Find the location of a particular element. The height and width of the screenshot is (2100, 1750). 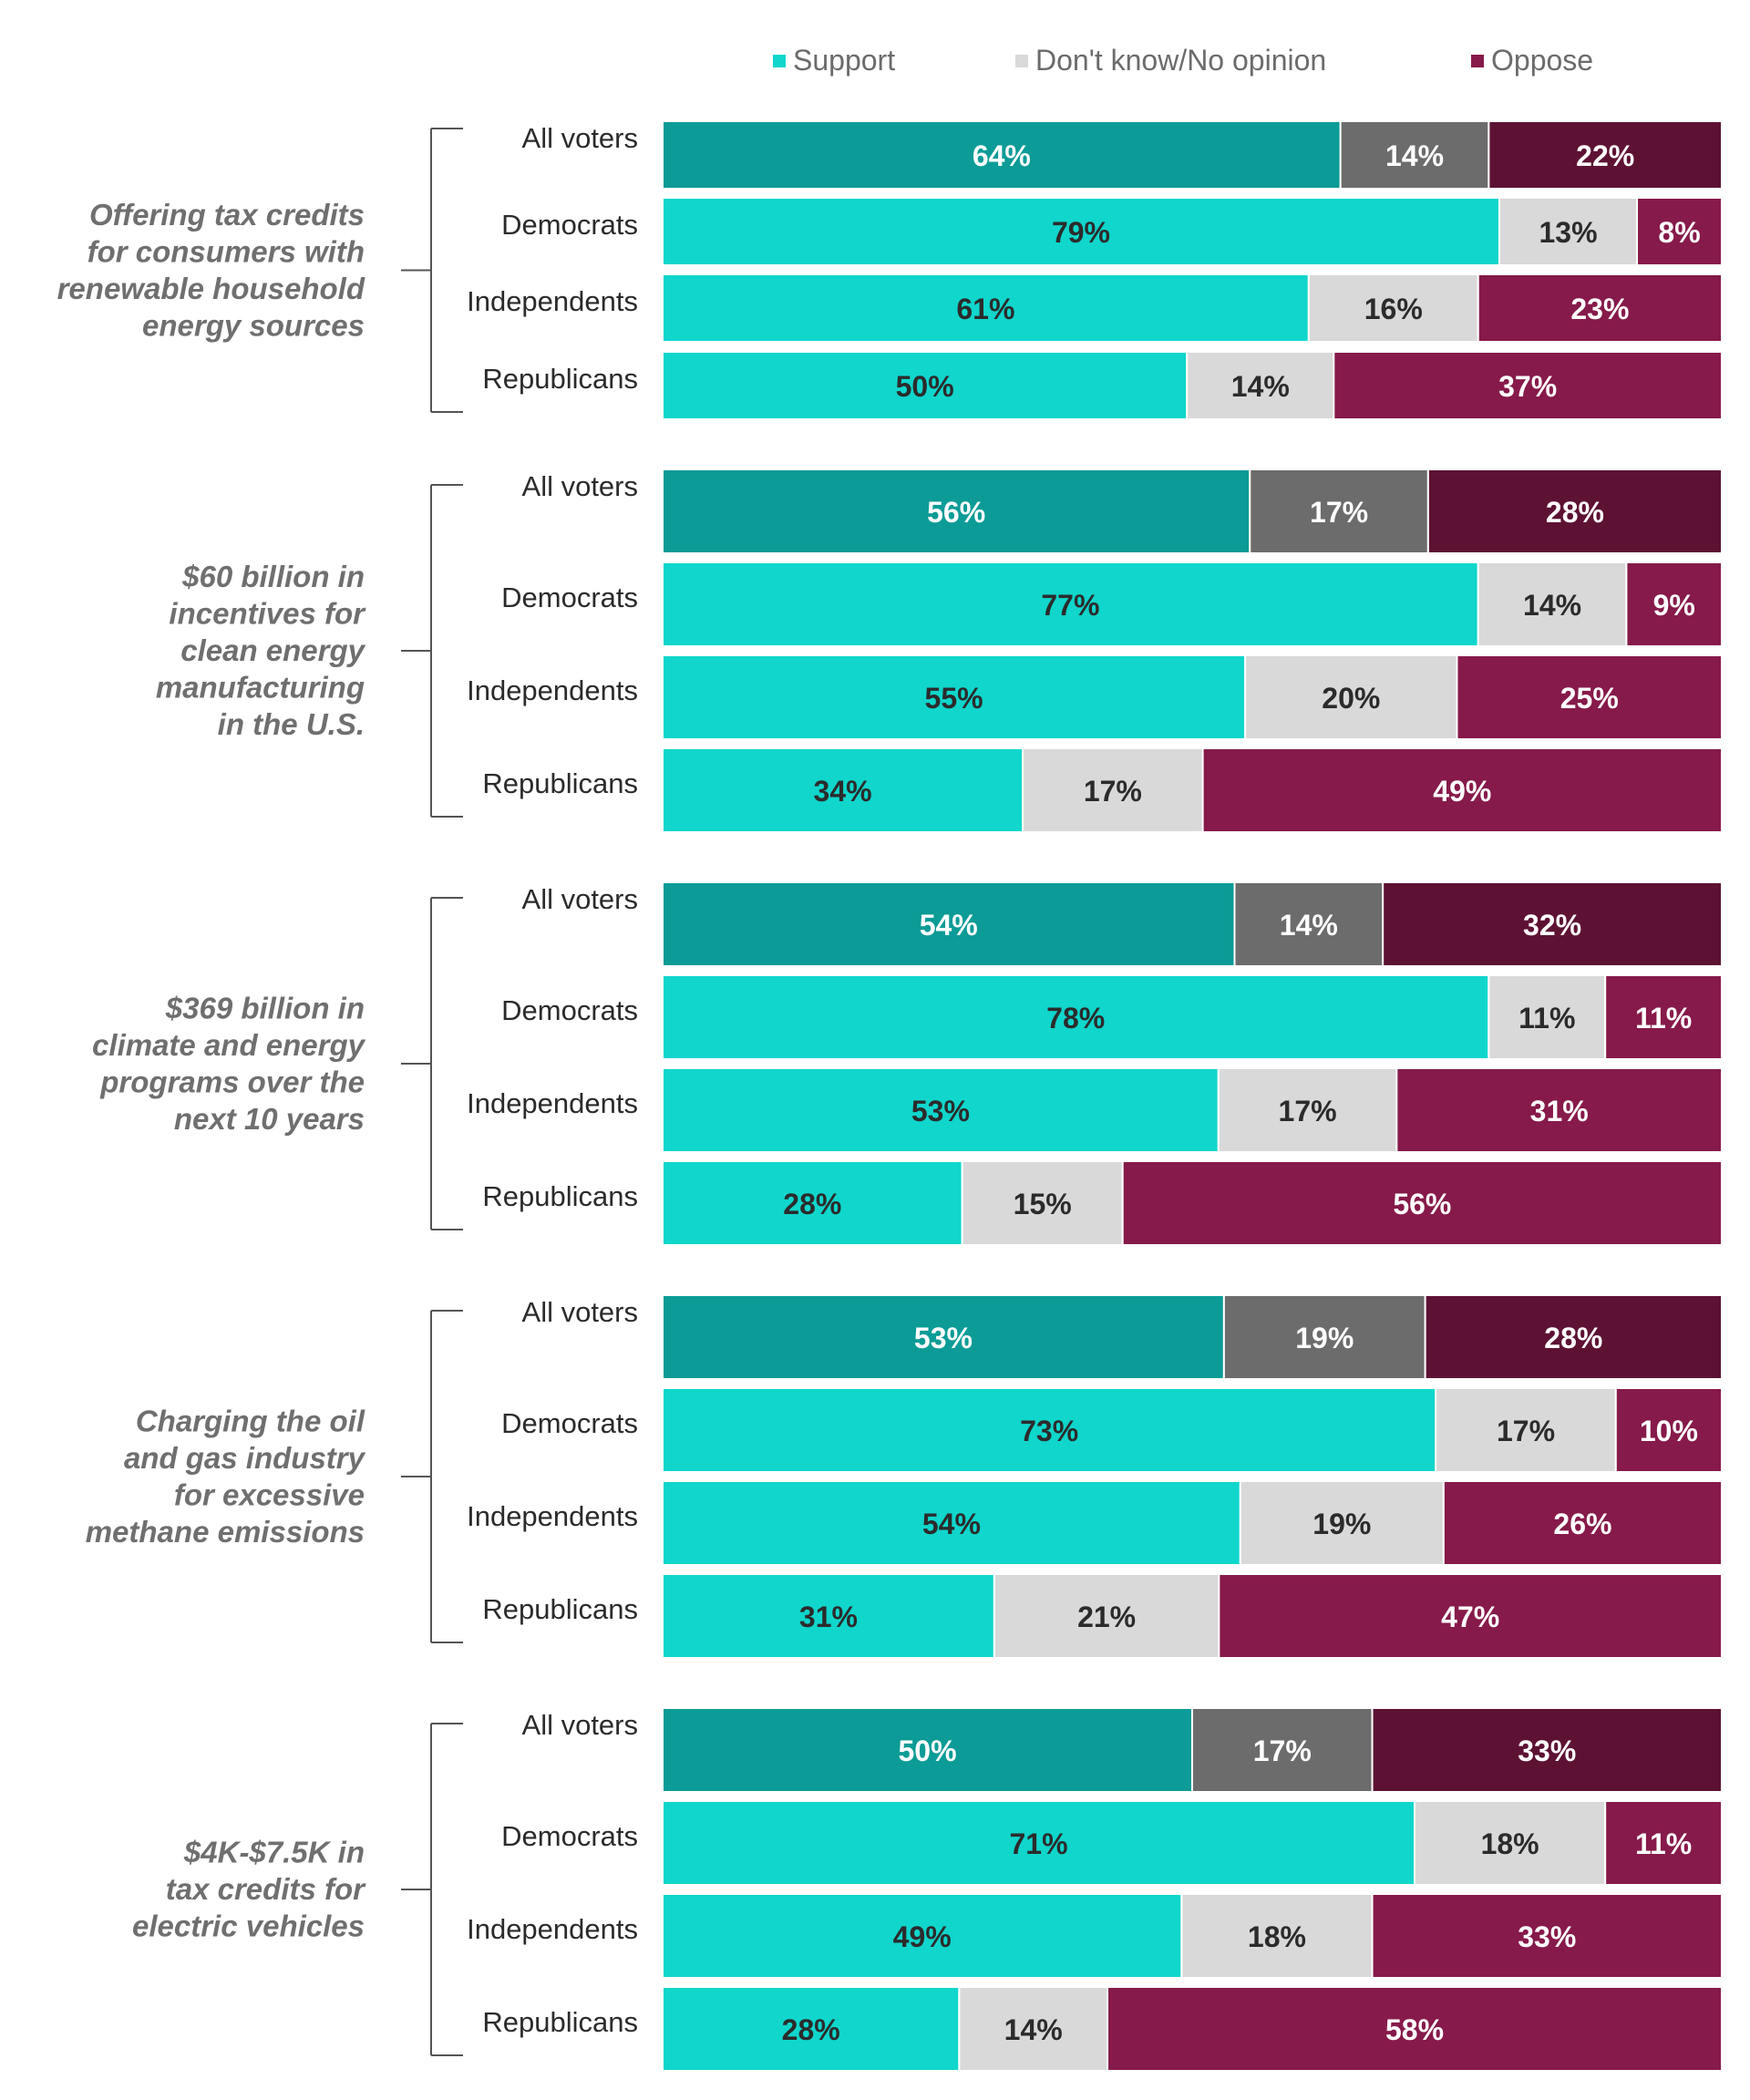

label-oppose: 56% is located at coordinates (1422, 1204).